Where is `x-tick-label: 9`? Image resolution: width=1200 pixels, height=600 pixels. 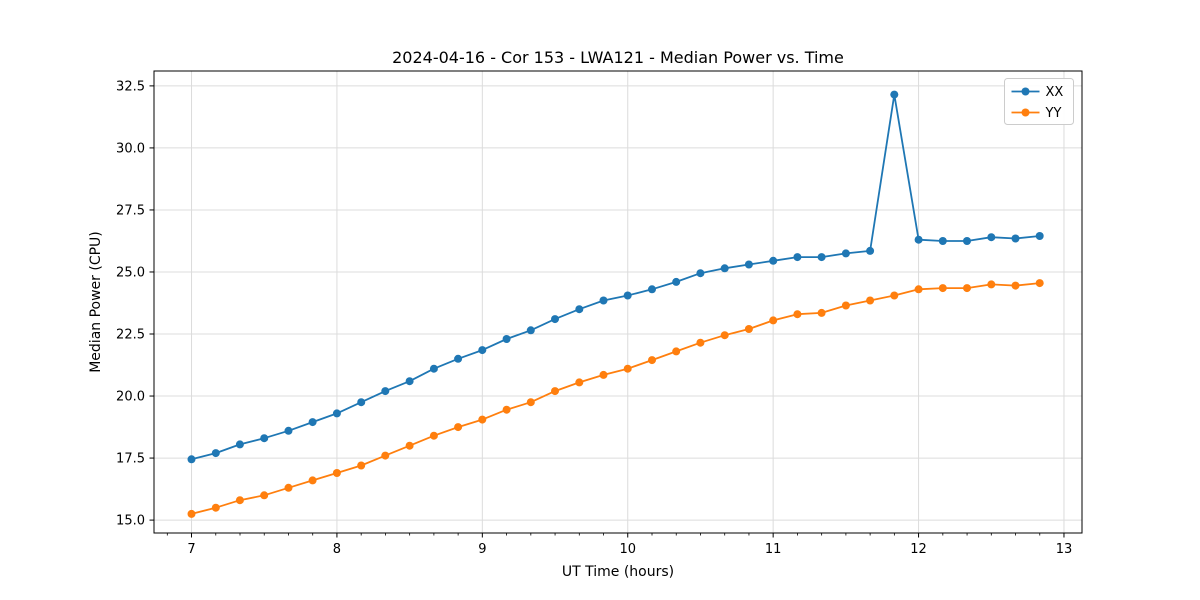
x-tick-label: 9 is located at coordinates (482, 549).